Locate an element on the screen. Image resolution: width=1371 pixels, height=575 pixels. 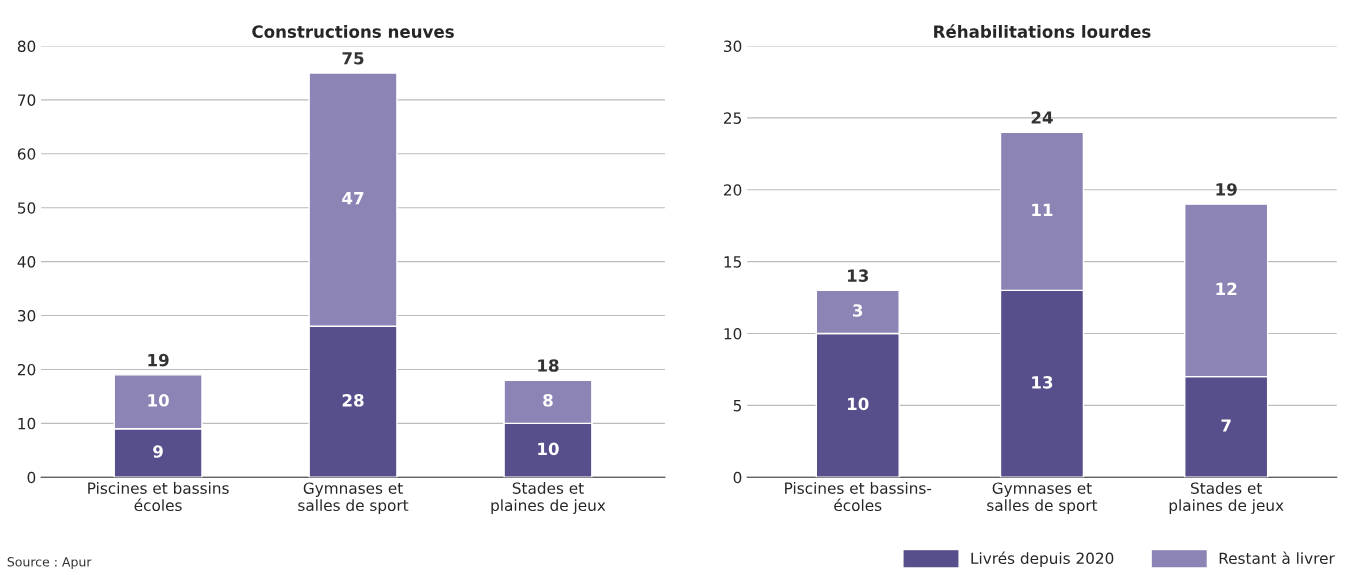
y-tick-label: 70 is located at coordinates (27, 100).